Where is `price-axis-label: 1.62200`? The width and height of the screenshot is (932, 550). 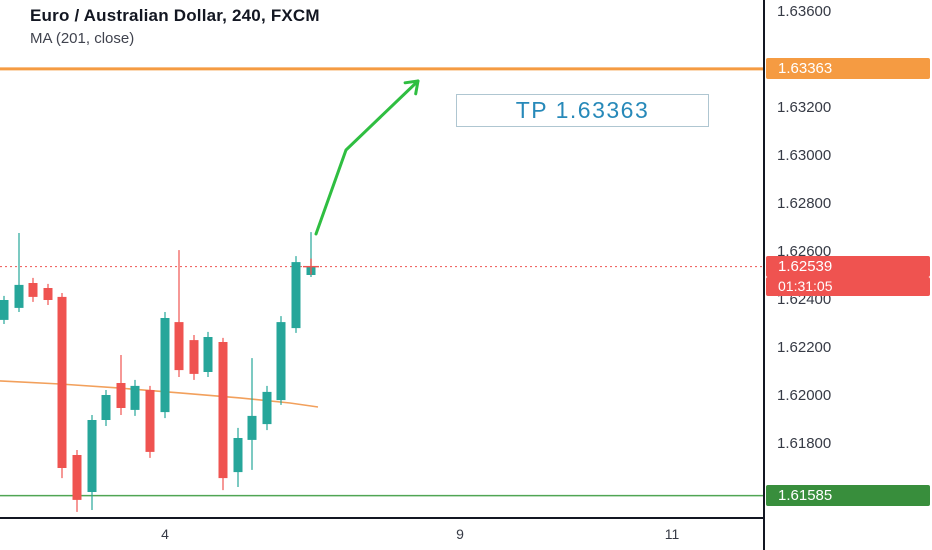 price-axis-label: 1.62200 is located at coordinates (804, 347).